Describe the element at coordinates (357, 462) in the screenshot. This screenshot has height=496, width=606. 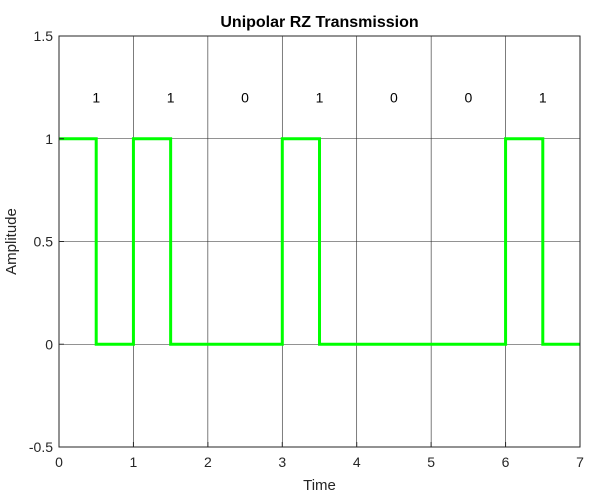
I see `x-tick-label: 4` at that location.